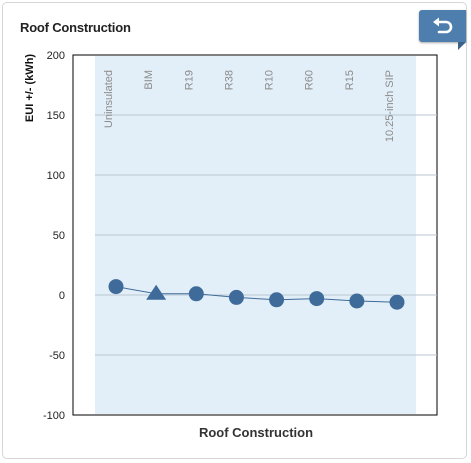 The height and width of the screenshot is (463, 471). I want to click on x-category-label: Uninsulated, so click(109, 99).